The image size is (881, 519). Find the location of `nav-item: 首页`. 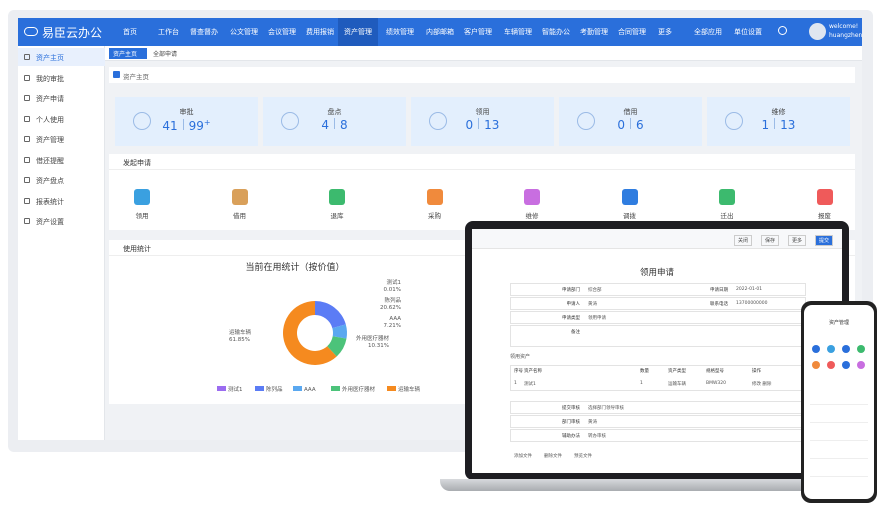

nav-item: 首页 is located at coordinates (130, 32).